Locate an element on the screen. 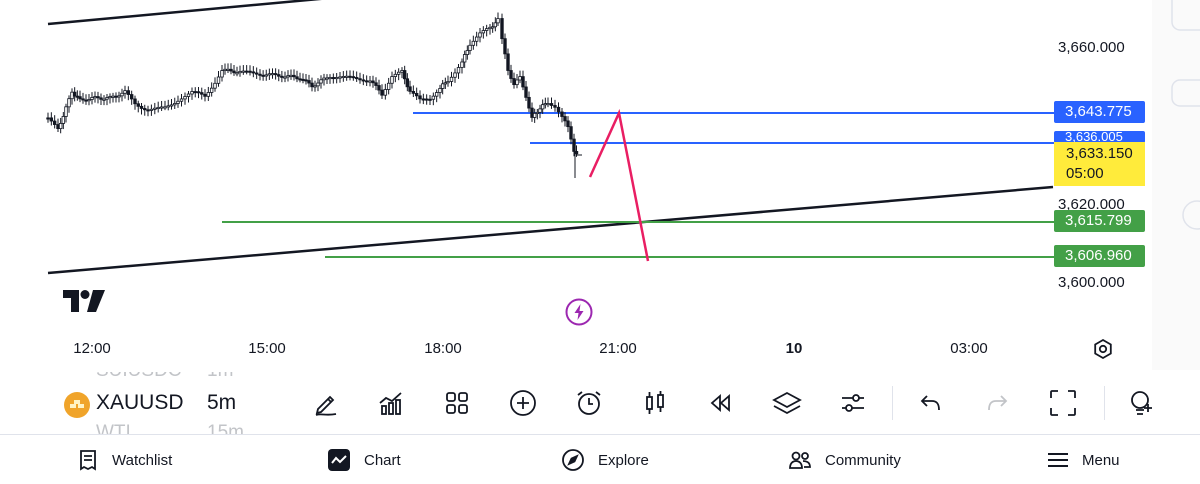 The image size is (1200, 484). trend-line-upper is located at coordinates (188, 13).